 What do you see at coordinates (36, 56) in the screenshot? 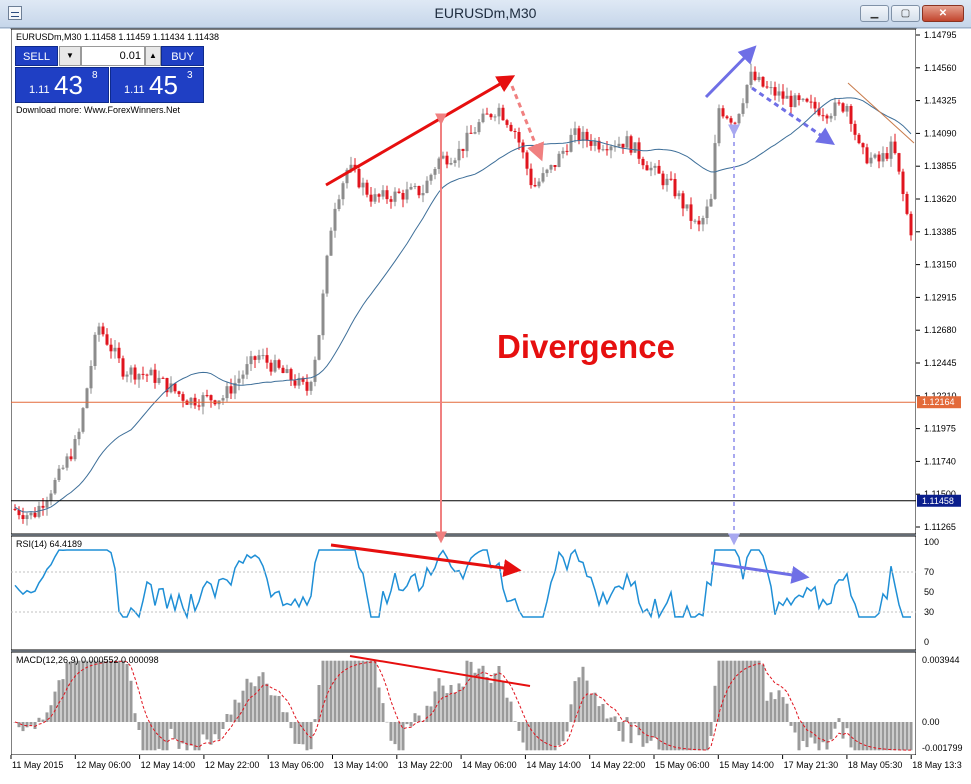
I see `sell-button: SELL` at bounding box center [36, 56].